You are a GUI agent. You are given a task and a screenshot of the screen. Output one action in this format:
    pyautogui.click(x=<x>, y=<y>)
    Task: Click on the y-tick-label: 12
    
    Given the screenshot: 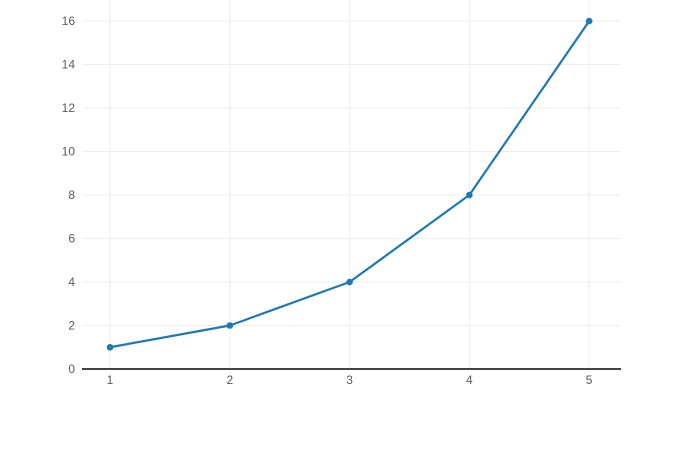 What is the action you would take?
    pyautogui.click(x=69, y=108)
    